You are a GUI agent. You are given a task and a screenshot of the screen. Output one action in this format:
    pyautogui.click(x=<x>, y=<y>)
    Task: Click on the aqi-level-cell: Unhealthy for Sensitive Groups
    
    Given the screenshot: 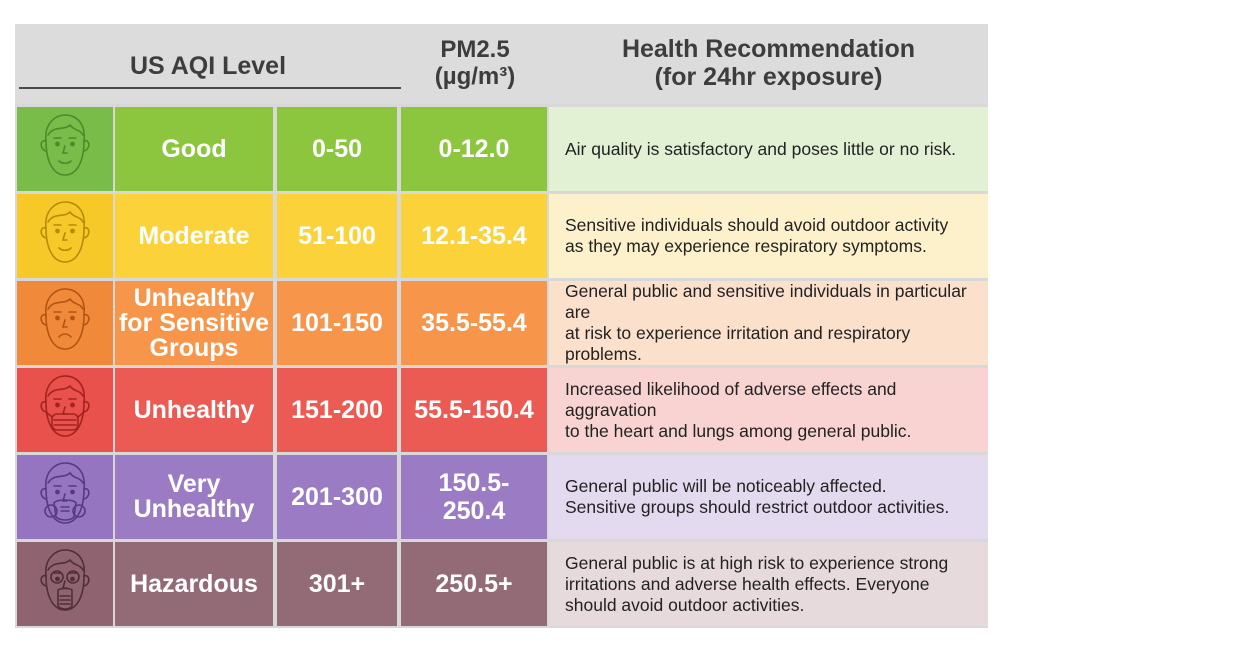 What is the action you would take?
    pyautogui.click(x=194, y=323)
    